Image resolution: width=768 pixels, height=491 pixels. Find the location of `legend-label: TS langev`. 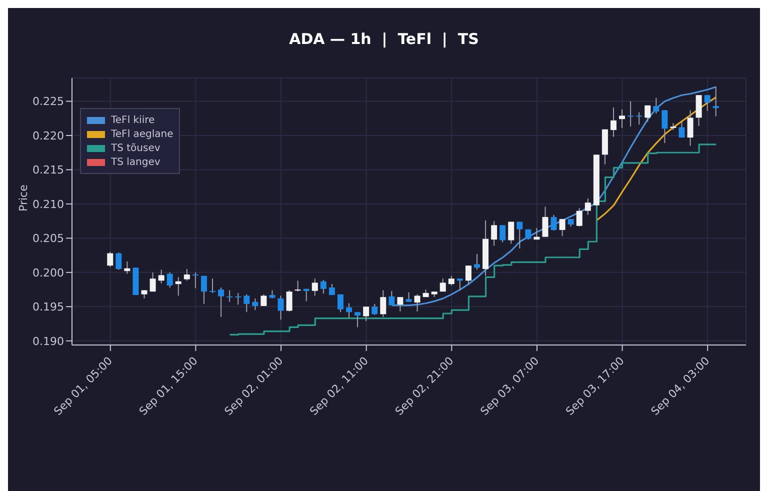

legend-label: TS langev is located at coordinates (135, 162).